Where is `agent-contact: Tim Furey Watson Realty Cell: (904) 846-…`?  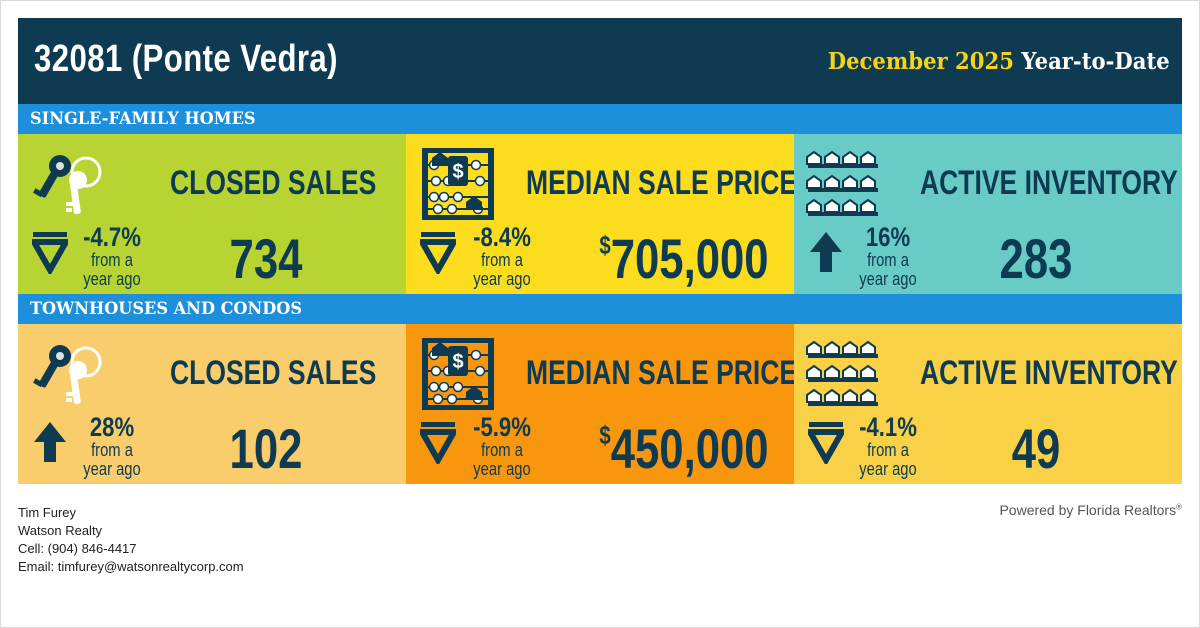
agent-contact: Tim Furey Watson Realty Cell: (904) 846-… is located at coordinates (131, 540).